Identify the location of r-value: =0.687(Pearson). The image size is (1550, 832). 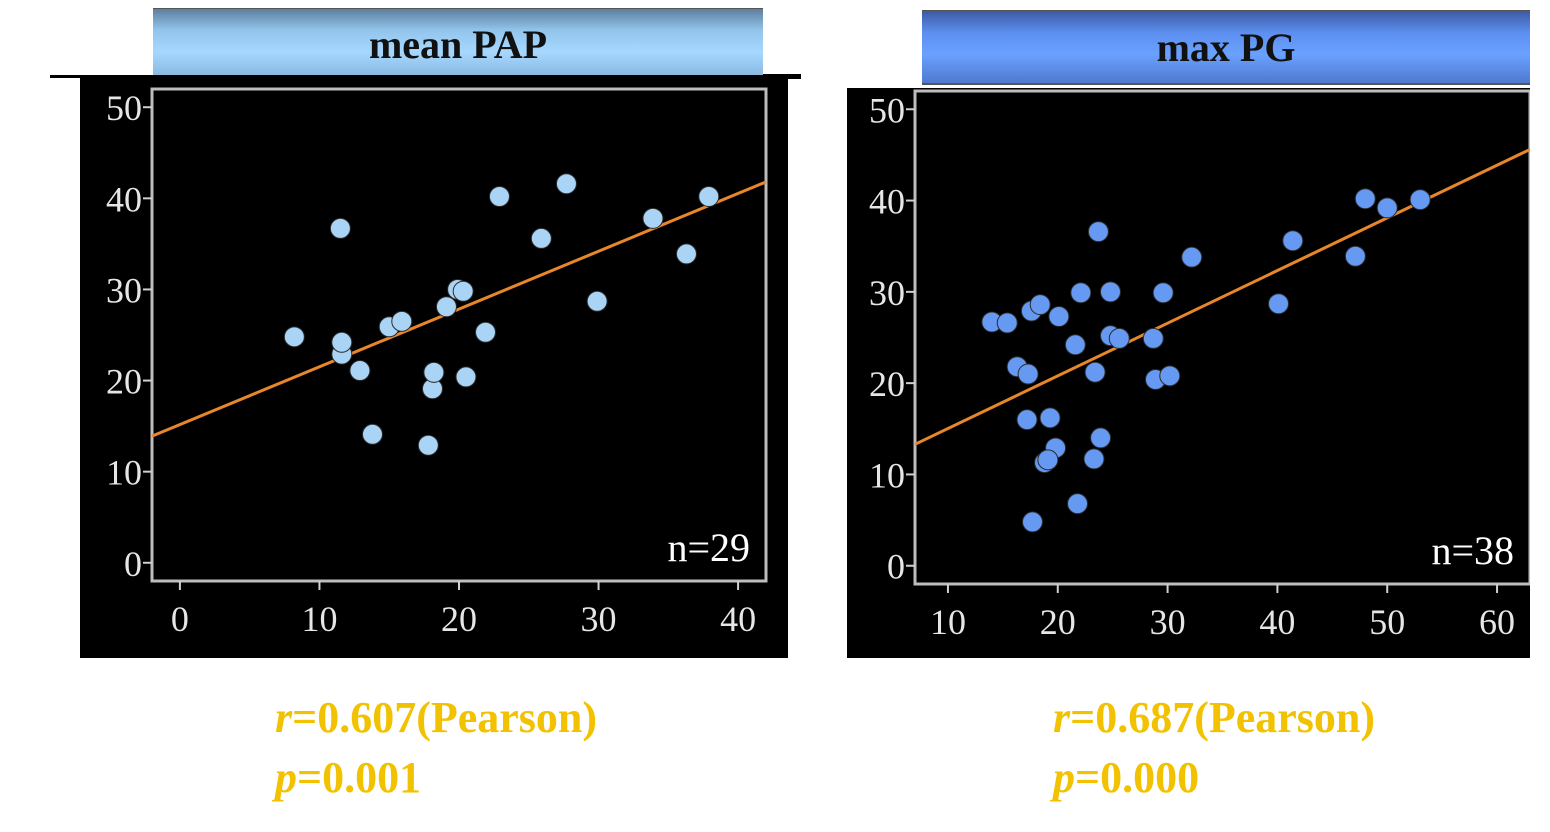
(1223, 717).